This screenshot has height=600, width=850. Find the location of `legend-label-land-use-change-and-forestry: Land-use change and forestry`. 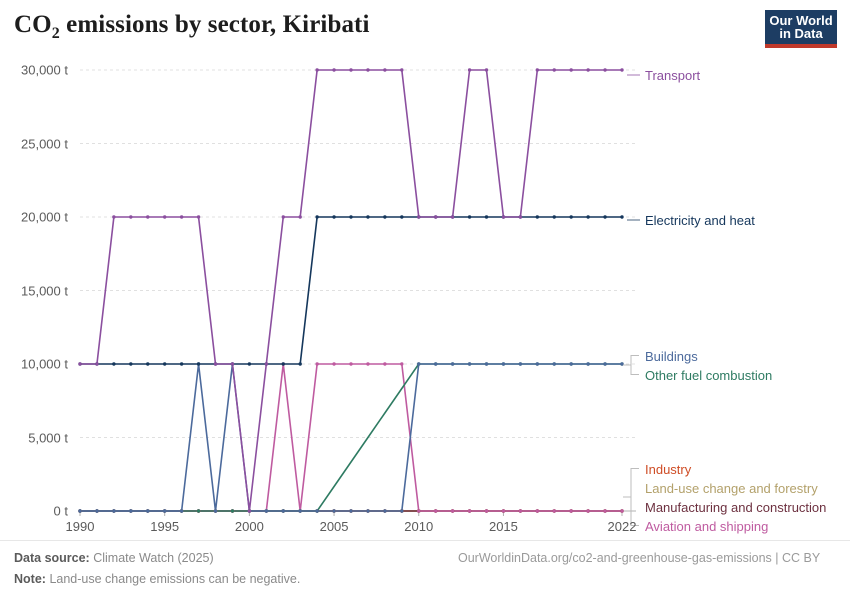

legend-label-land-use-change-and-forestry: Land-use change and forestry is located at coordinates (731, 488).